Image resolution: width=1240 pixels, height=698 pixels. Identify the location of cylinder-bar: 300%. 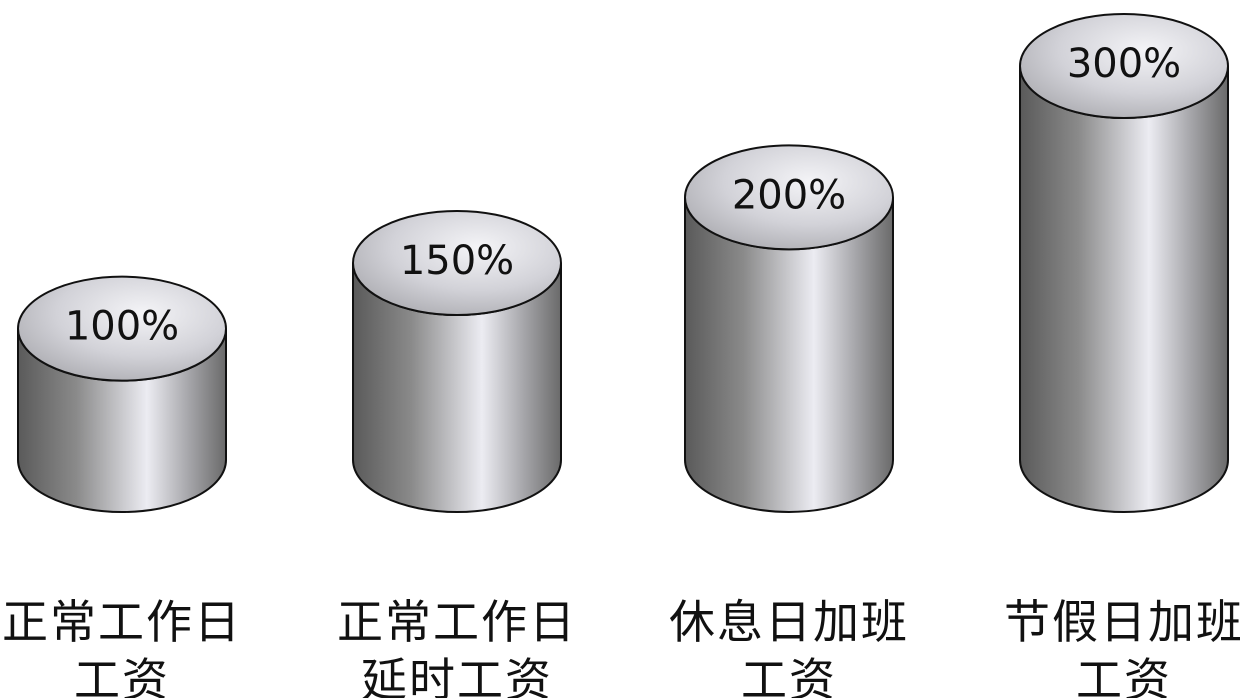
(1124, 263).